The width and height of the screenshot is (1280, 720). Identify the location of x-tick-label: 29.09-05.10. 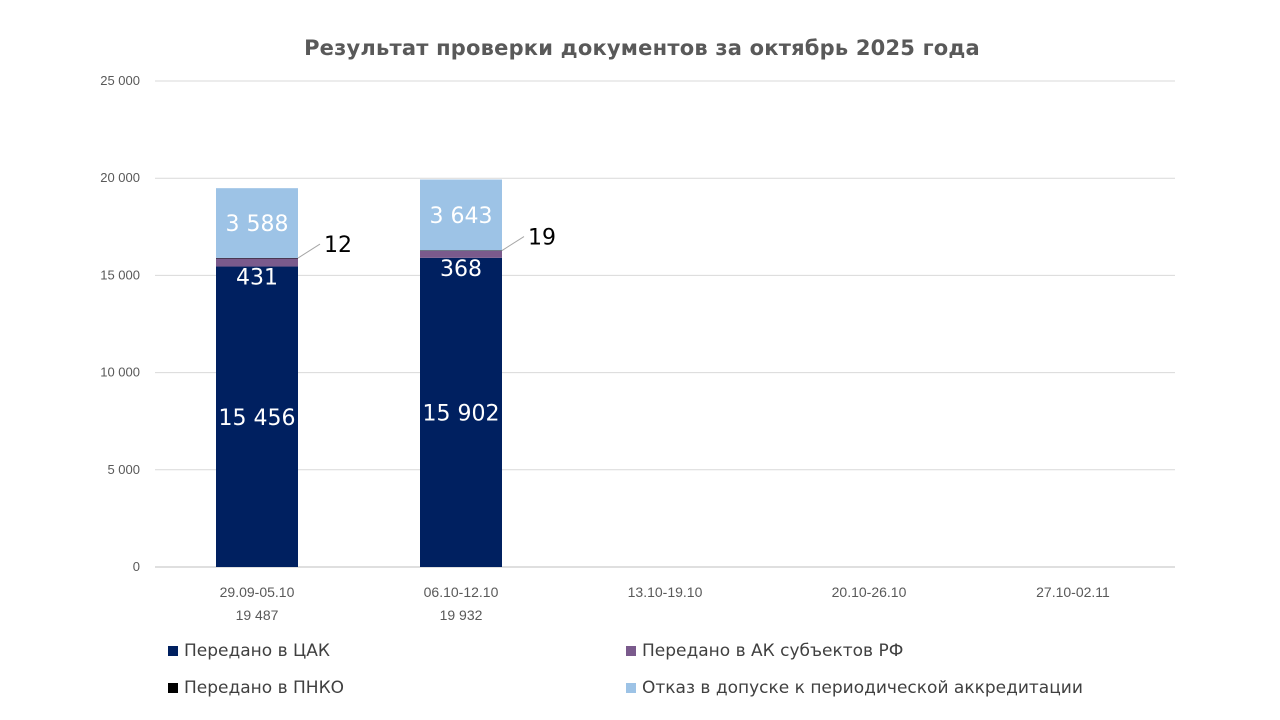
(257, 592).